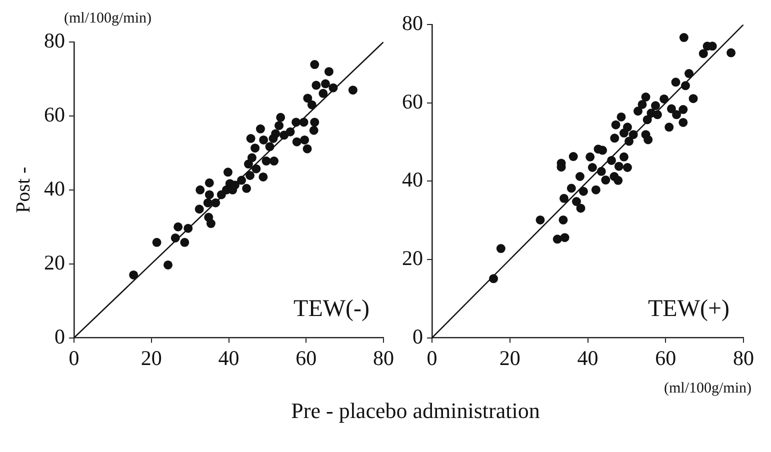 This screenshot has height=452, width=771. Describe the element at coordinates (54, 262) in the screenshot. I see `y-tick-label: 20` at that location.